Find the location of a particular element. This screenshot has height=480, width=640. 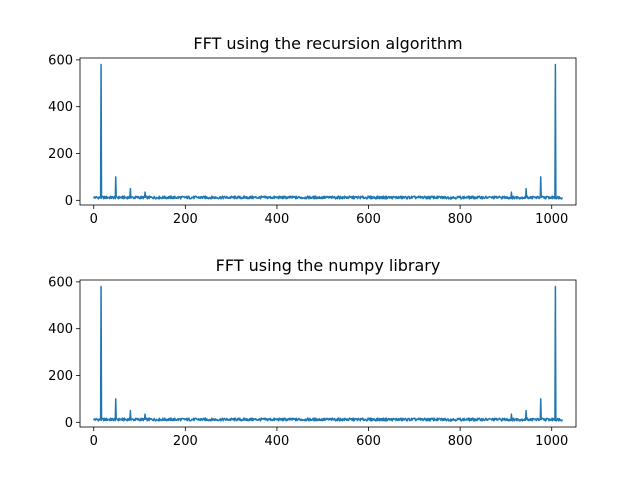

subplot-title: FFT using the numpy library is located at coordinates (328, 265).